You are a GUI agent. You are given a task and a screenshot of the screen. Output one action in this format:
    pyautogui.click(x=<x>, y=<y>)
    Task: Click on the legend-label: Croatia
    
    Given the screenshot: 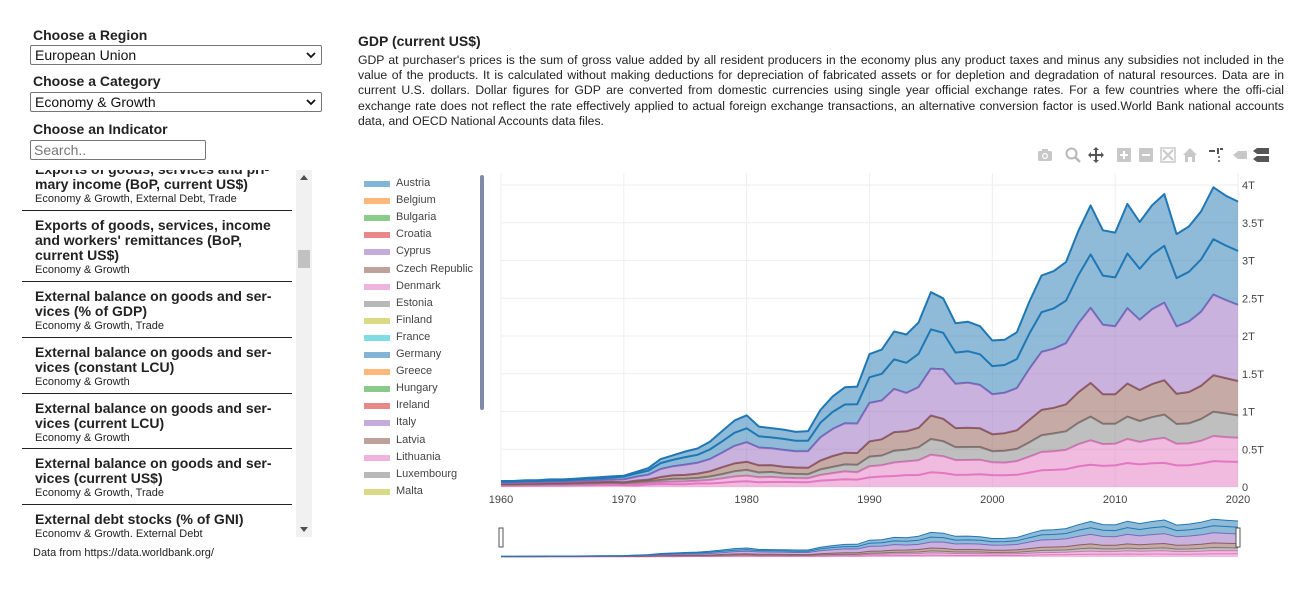 What is the action you would take?
    pyautogui.click(x=414, y=234)
    